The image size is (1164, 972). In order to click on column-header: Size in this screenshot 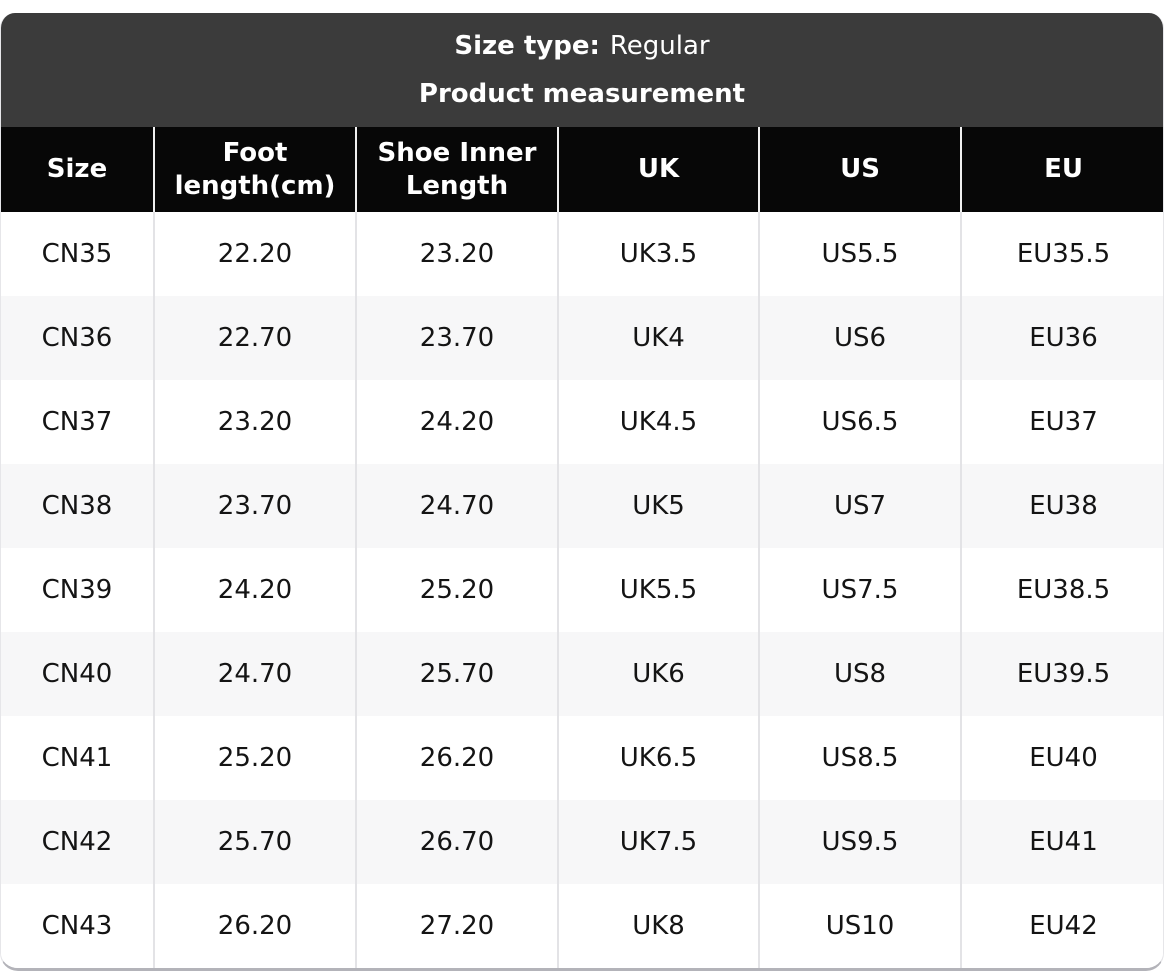, I will do `click(77, 169)`.